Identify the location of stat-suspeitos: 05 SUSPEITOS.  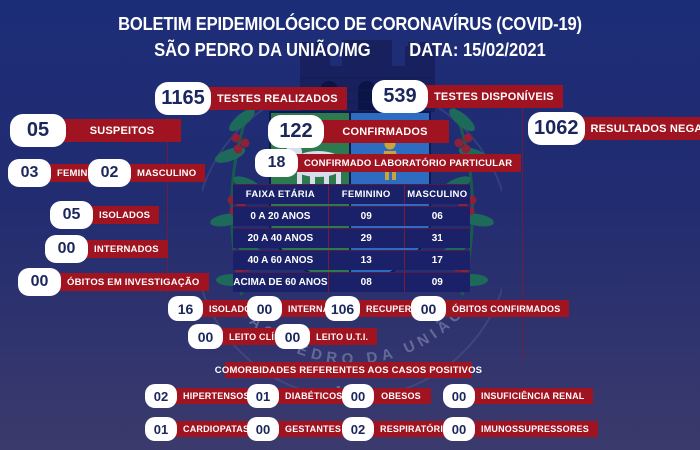
(95, 130).